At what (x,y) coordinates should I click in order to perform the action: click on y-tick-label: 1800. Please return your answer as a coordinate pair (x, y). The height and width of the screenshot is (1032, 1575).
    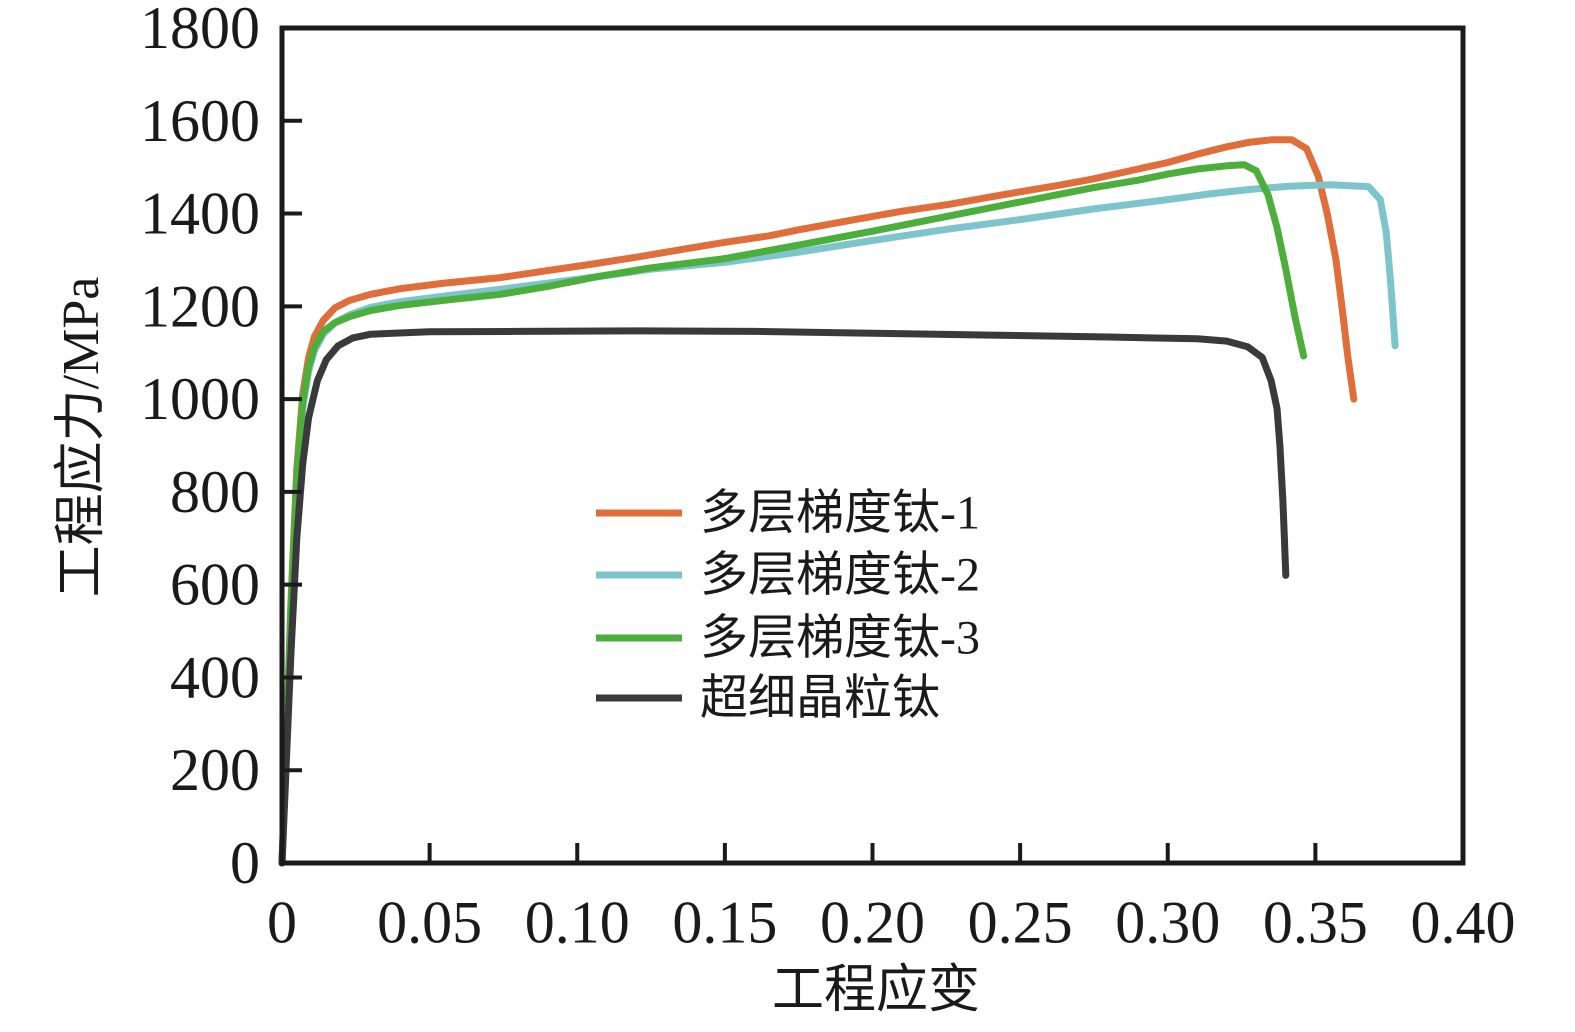
    Looking at the image, I should click on (200, 30).